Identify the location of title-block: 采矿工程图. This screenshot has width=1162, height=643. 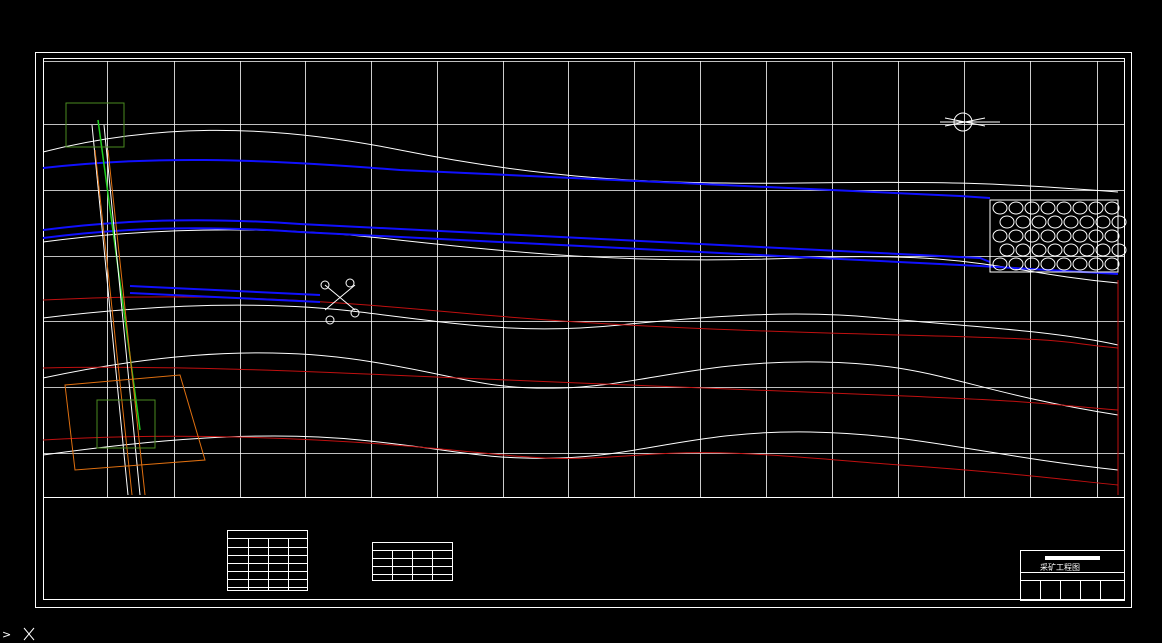
(1072, 575).